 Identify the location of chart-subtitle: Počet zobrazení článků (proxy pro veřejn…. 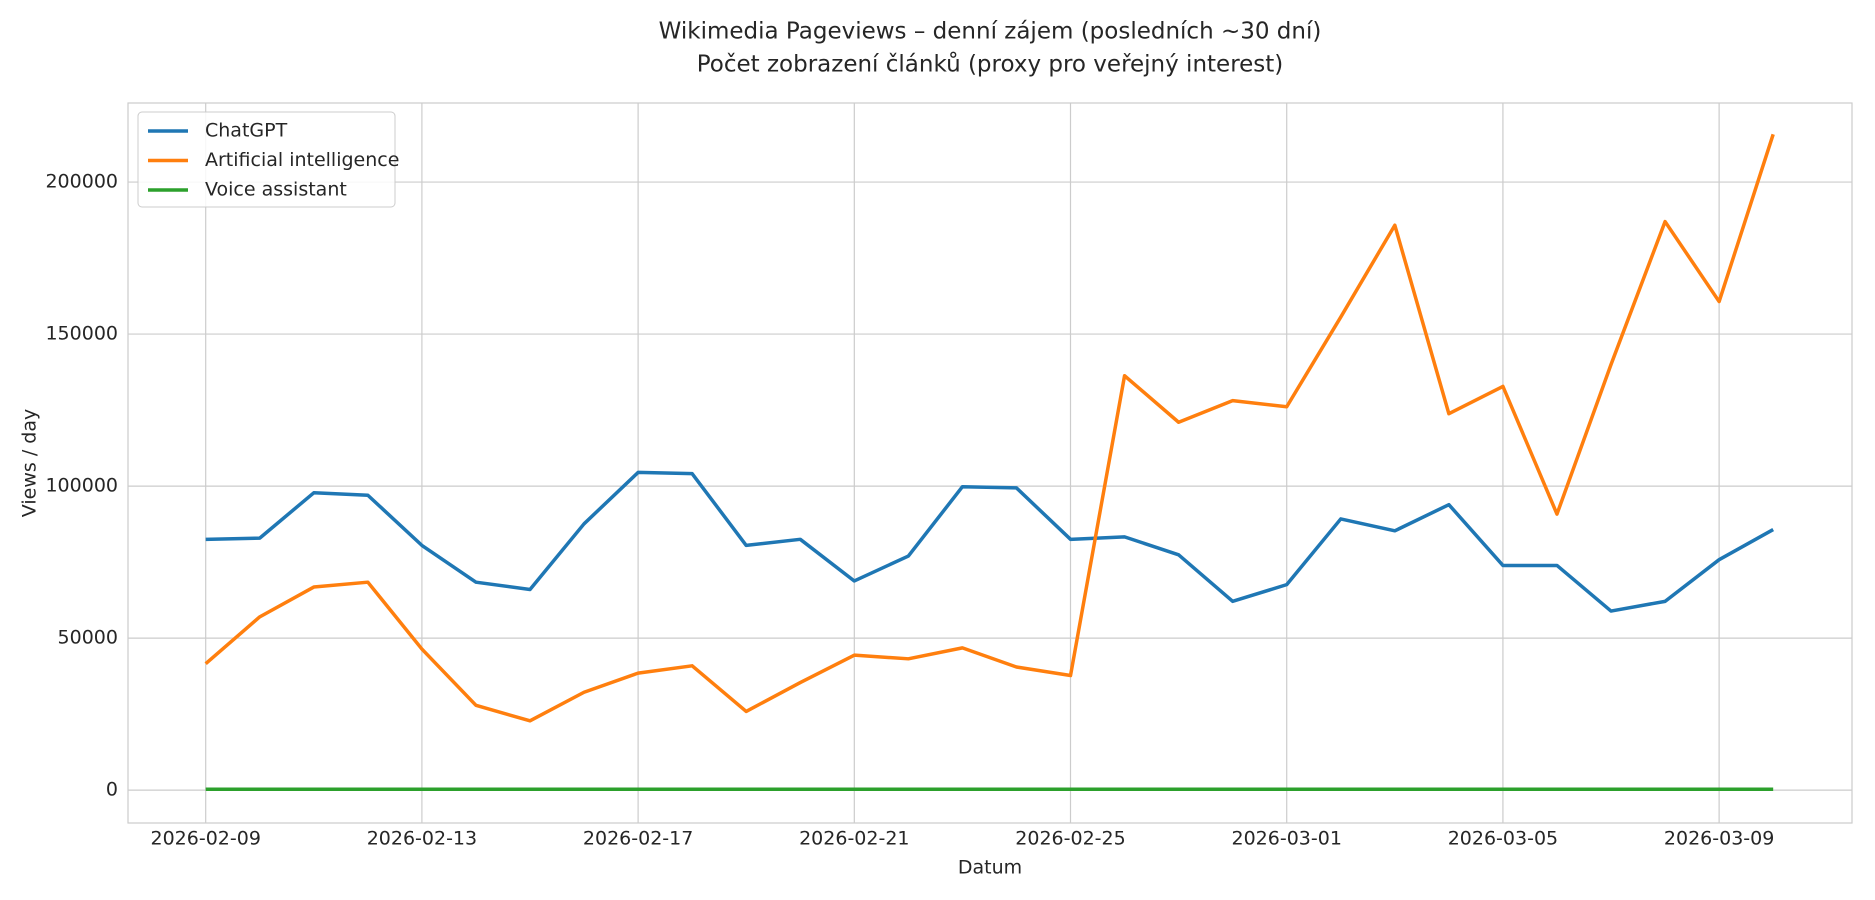
(990, 64).